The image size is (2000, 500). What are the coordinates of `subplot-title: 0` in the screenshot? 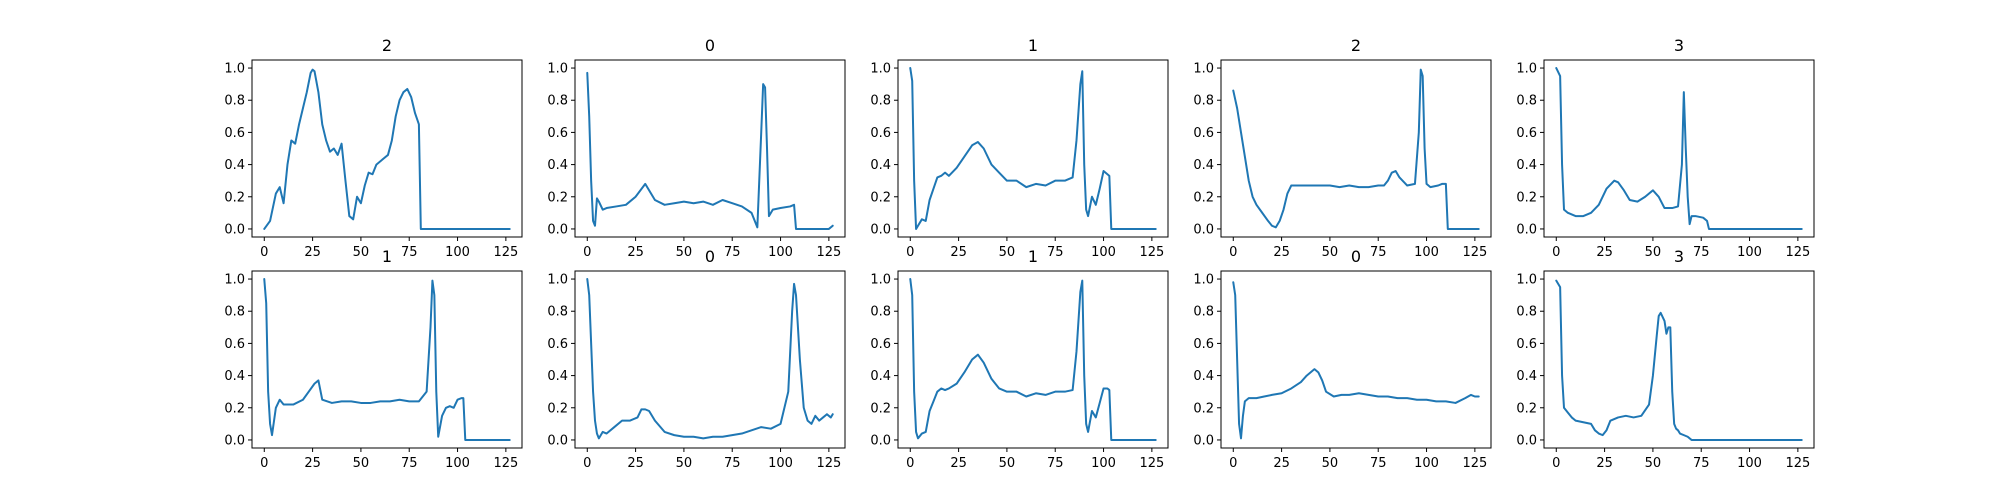 It's located at (1356, 256).